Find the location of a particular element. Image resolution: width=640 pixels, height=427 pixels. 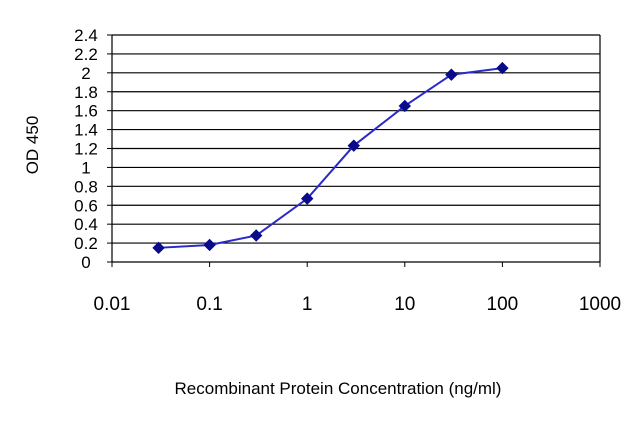

y-tick-label: 0.6 is located at coordinates (86, 205).